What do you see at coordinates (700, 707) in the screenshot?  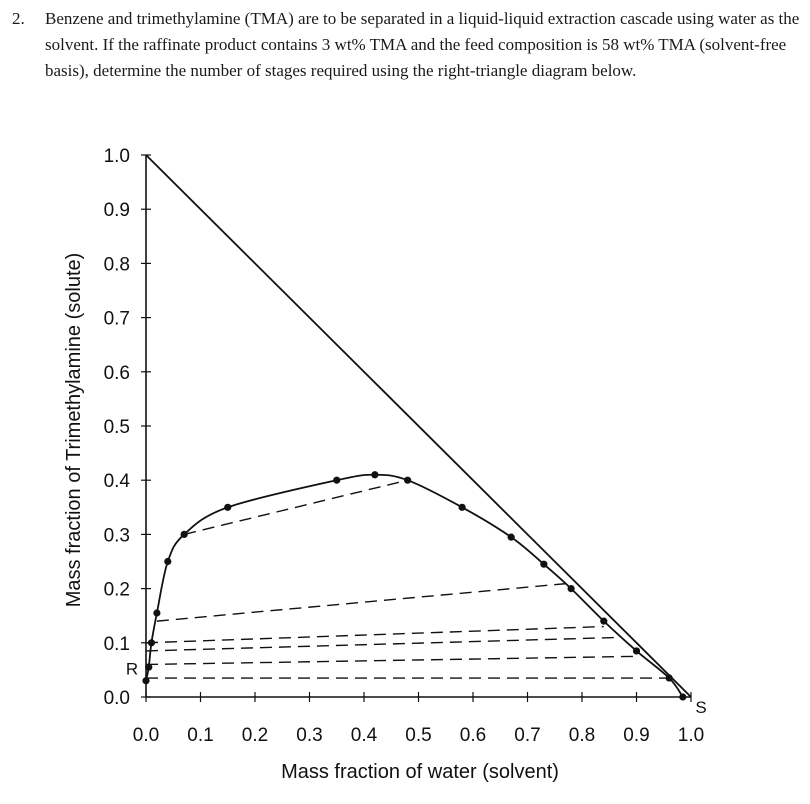 I see `annotation-label-s: S` at bounding box center [700, 707].